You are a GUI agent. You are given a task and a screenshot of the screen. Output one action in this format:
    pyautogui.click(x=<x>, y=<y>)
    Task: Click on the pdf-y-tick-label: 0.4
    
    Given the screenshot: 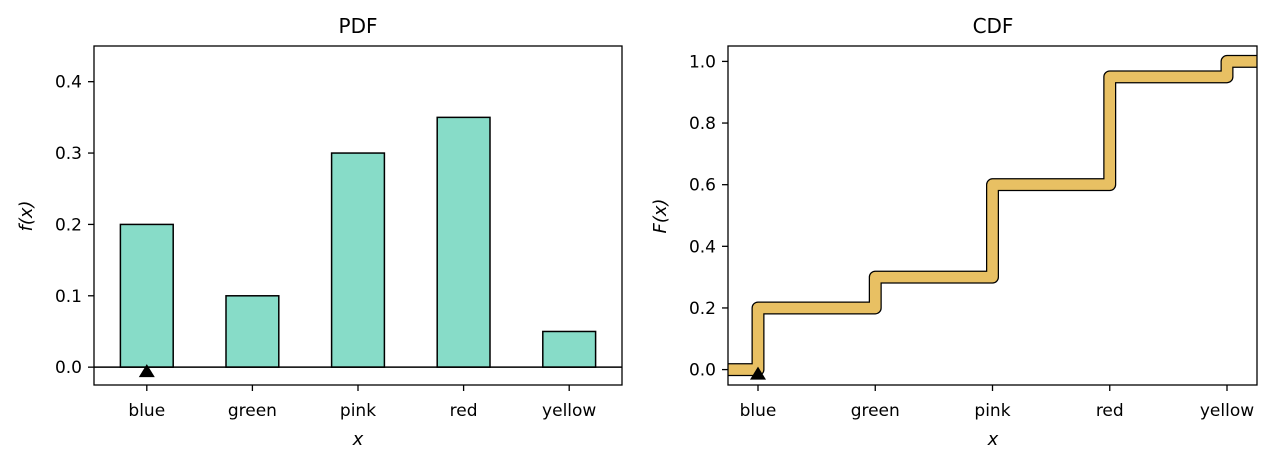 What is the action you would take?
    pyautogui.click(x=68, y=83)
    